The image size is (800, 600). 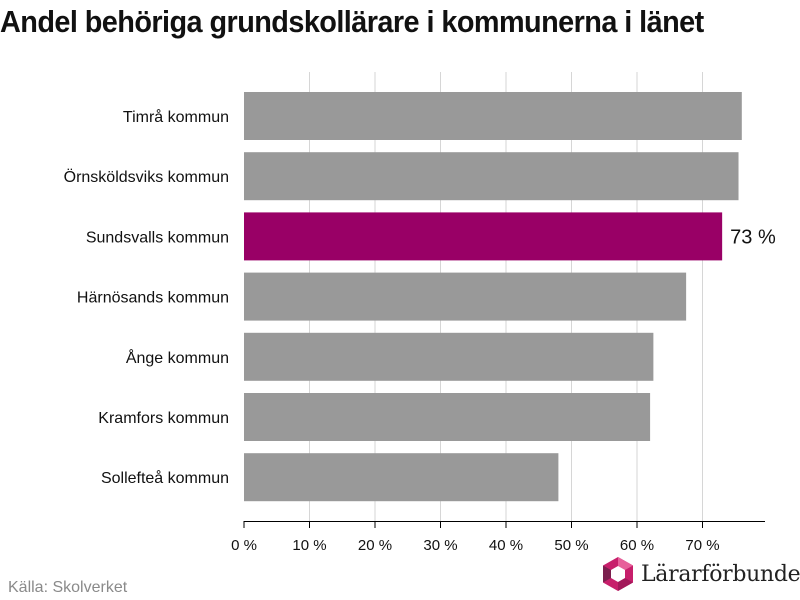 I want to click on category-label: Ånge kommun, so click(x=177, y=357).